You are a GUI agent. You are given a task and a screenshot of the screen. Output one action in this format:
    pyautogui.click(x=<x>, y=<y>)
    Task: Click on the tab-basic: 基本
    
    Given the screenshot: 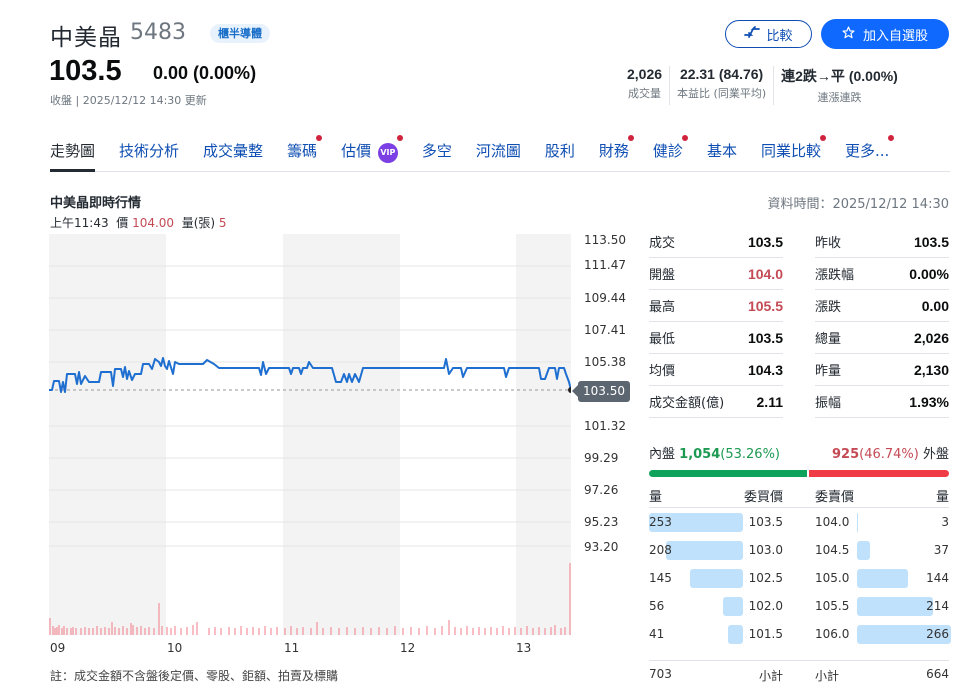 What is the action you would take?
    pyautogui.click(x=721, y=151)
    